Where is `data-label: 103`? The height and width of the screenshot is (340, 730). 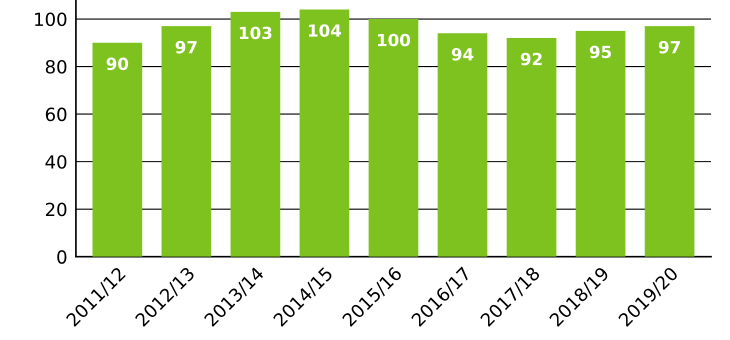 data-label: 103 is located at coordinates (256, 33).